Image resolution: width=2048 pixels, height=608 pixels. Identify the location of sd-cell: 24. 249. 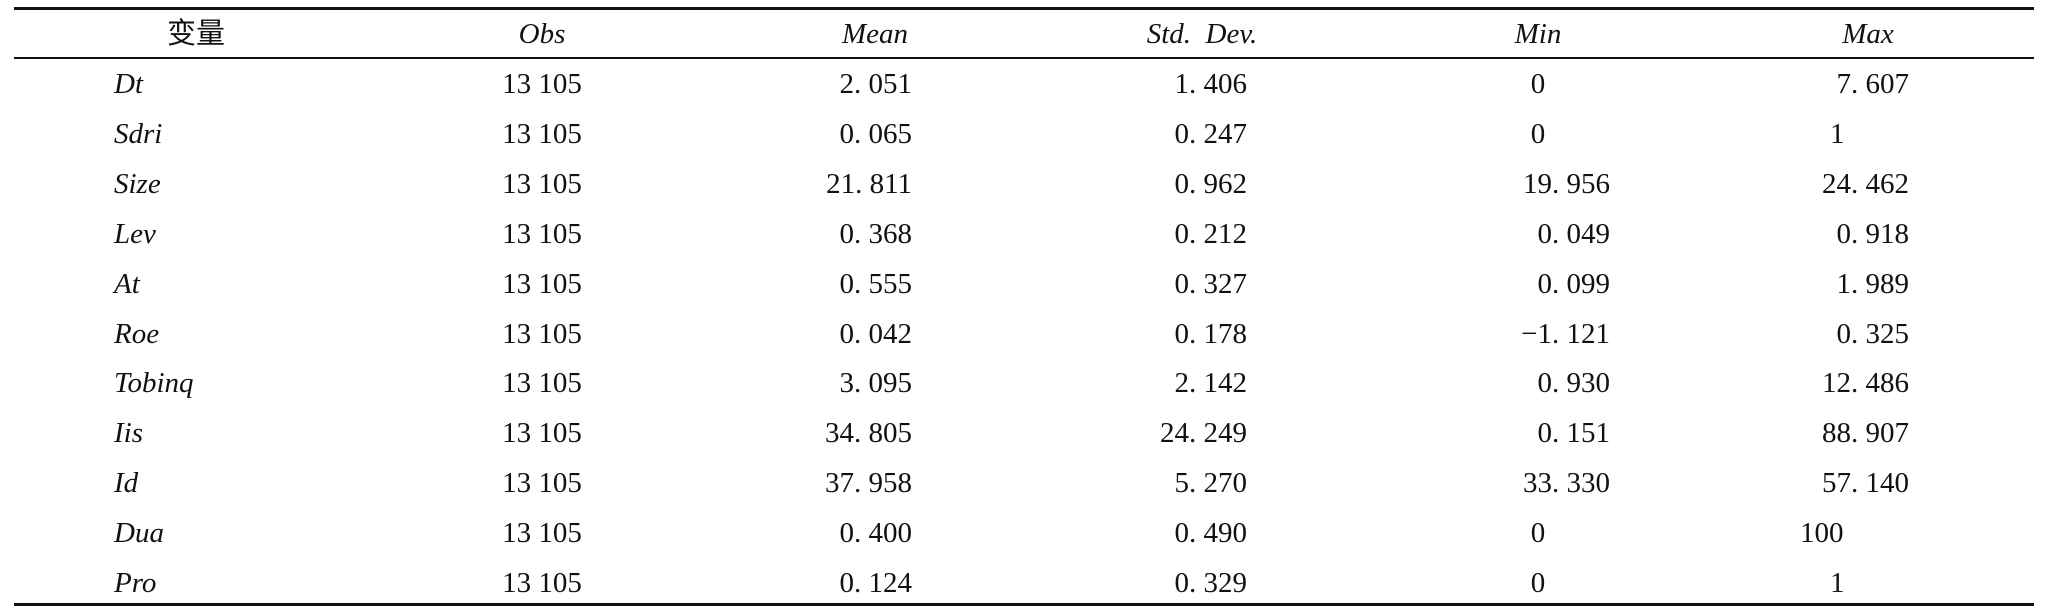
(1203, 433).